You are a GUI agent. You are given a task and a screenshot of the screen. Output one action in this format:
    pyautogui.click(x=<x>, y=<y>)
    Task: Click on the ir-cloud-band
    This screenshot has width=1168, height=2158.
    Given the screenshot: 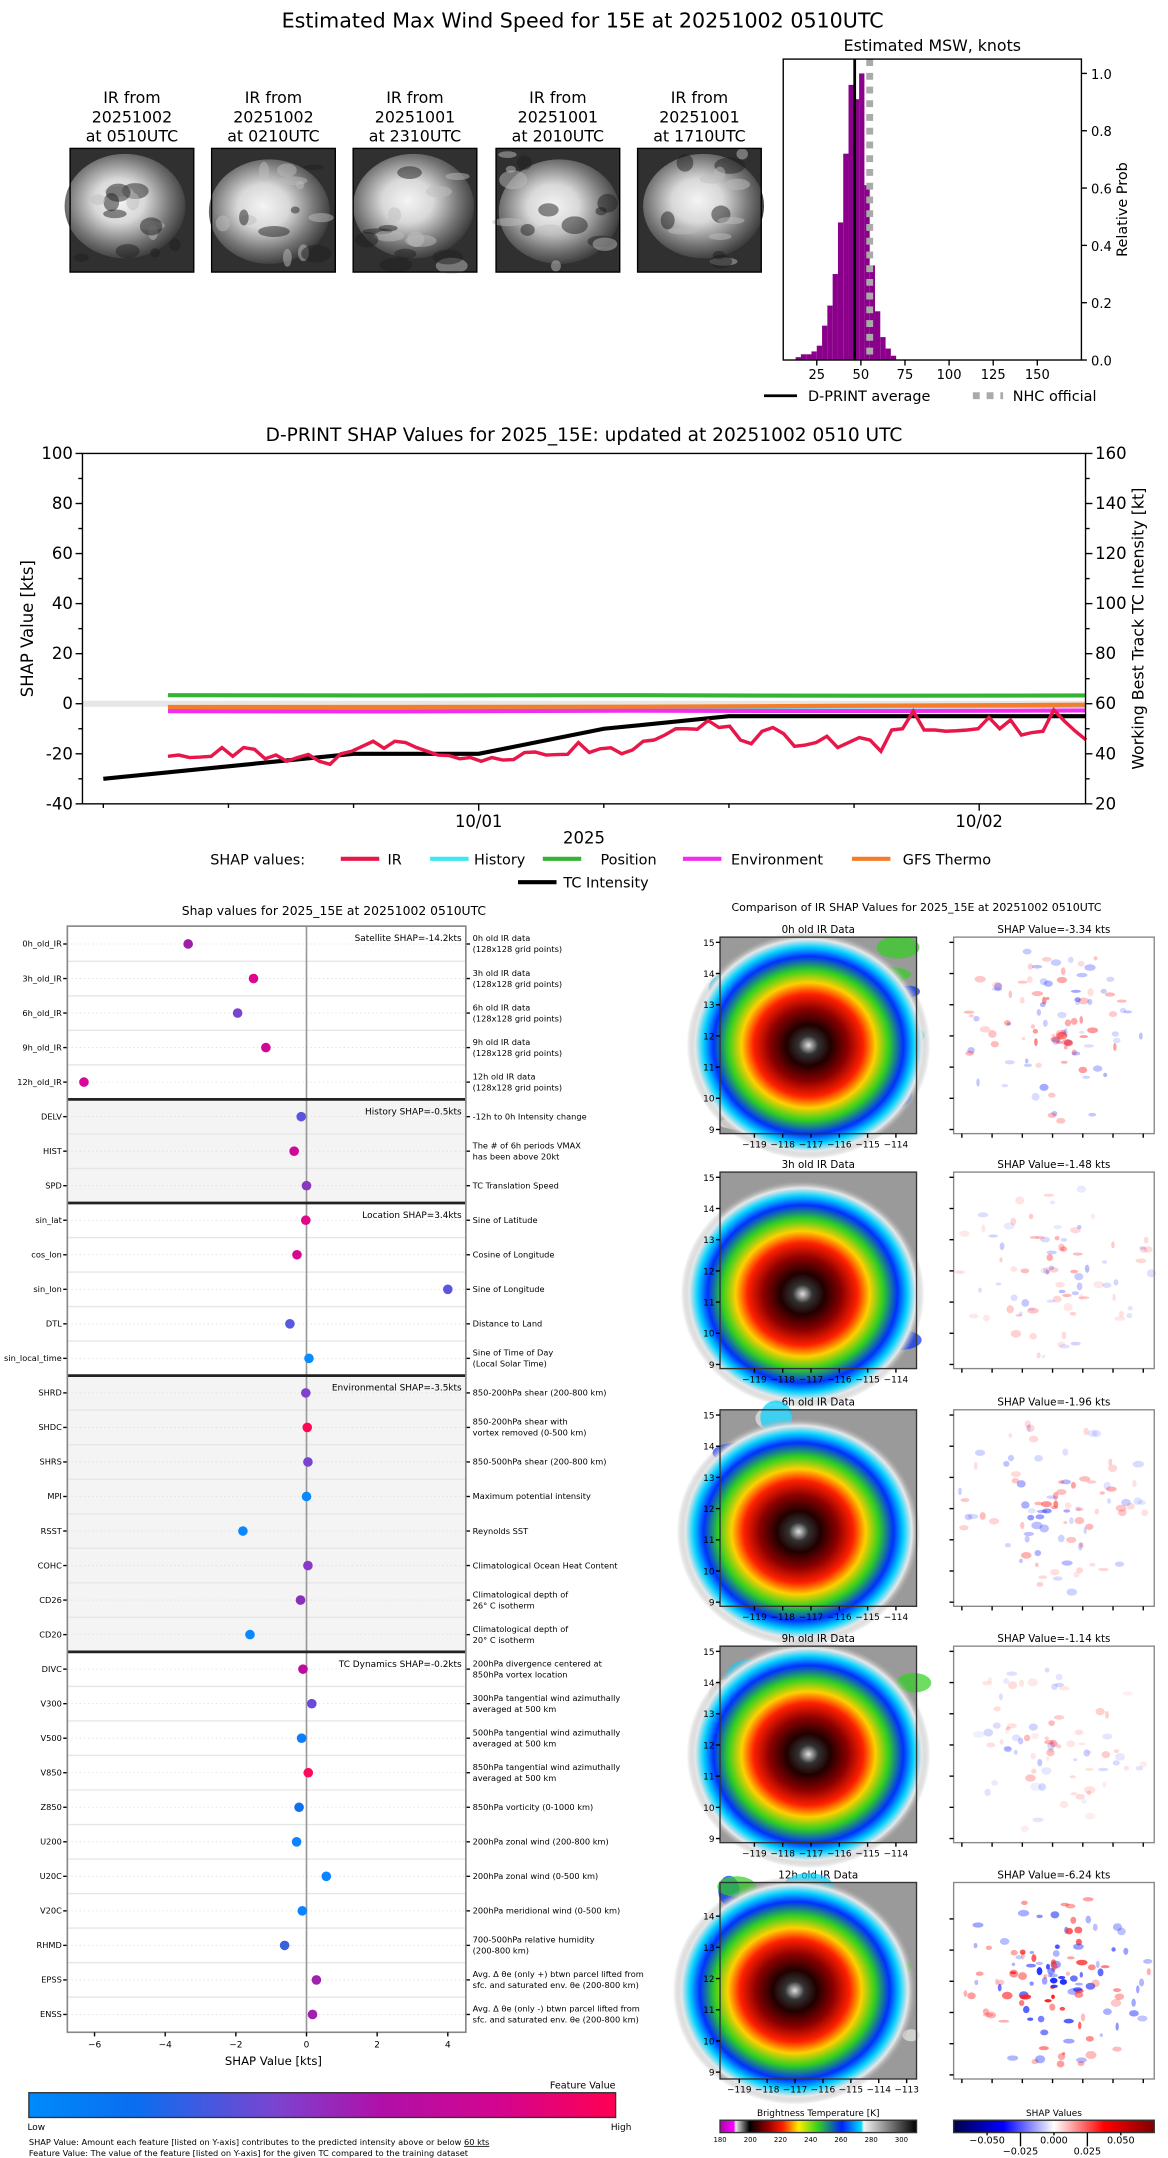 What is the action you would take?
    pyautogui.click(x=898, y=947)
    